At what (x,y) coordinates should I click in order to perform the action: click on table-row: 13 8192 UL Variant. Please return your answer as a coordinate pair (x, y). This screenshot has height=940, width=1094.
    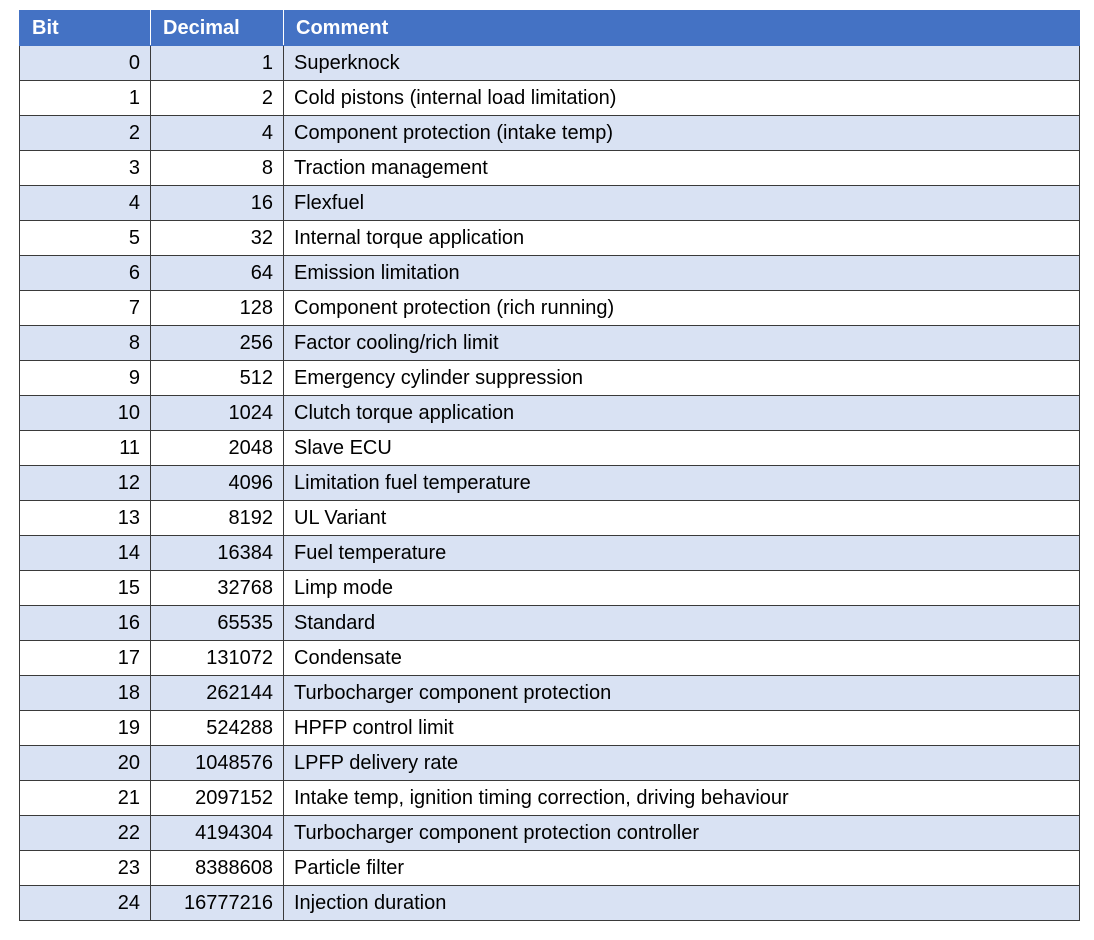
    Looking at the image, I should click on (549, 518).